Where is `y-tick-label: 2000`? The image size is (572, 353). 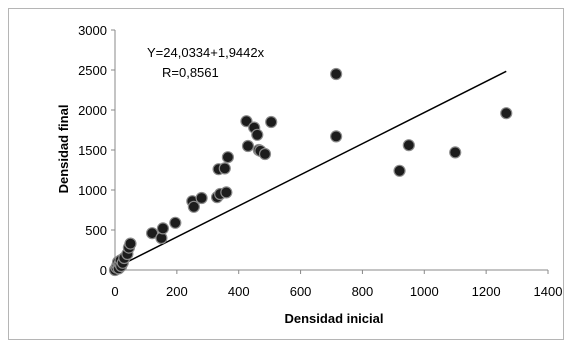 y-tick-label: 2000 is located at coordinates (92, 110).